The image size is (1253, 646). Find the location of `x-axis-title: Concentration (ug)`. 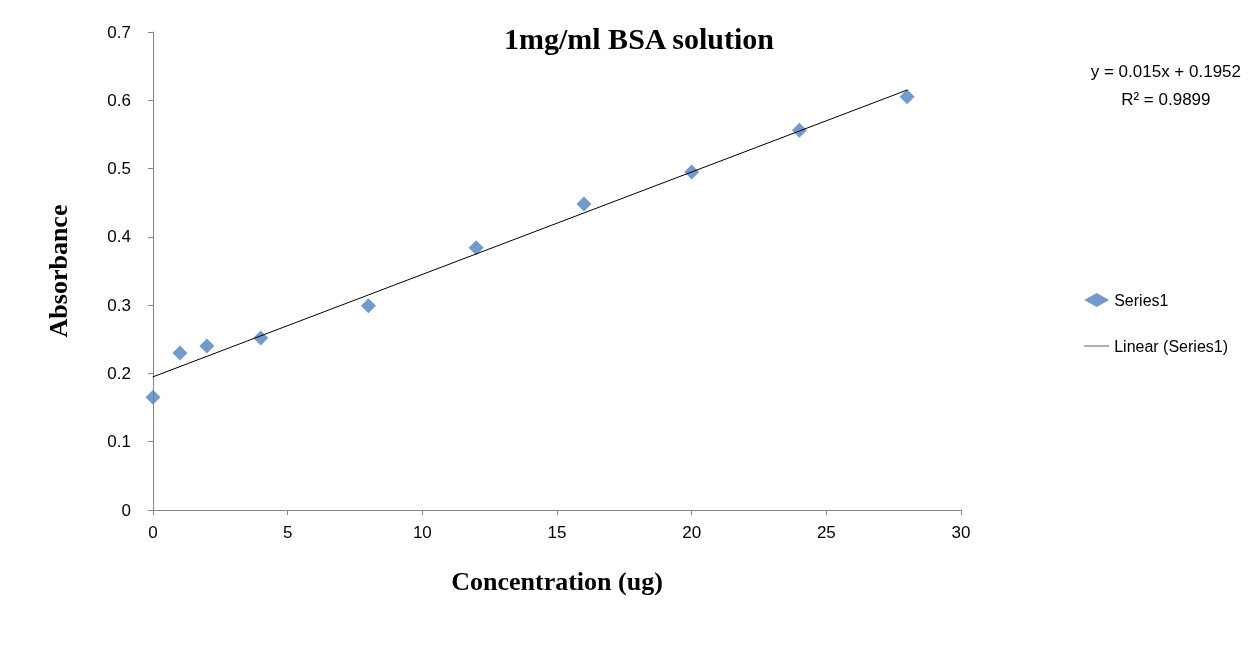

x-axis-title: Concentration (ug) is located at coordinates (557, 581).